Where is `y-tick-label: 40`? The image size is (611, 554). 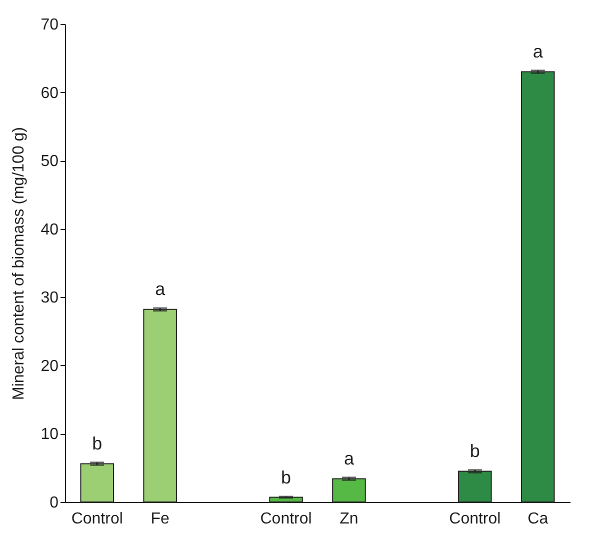 y-tick-label: 40 is located at coordinates (49, 229).